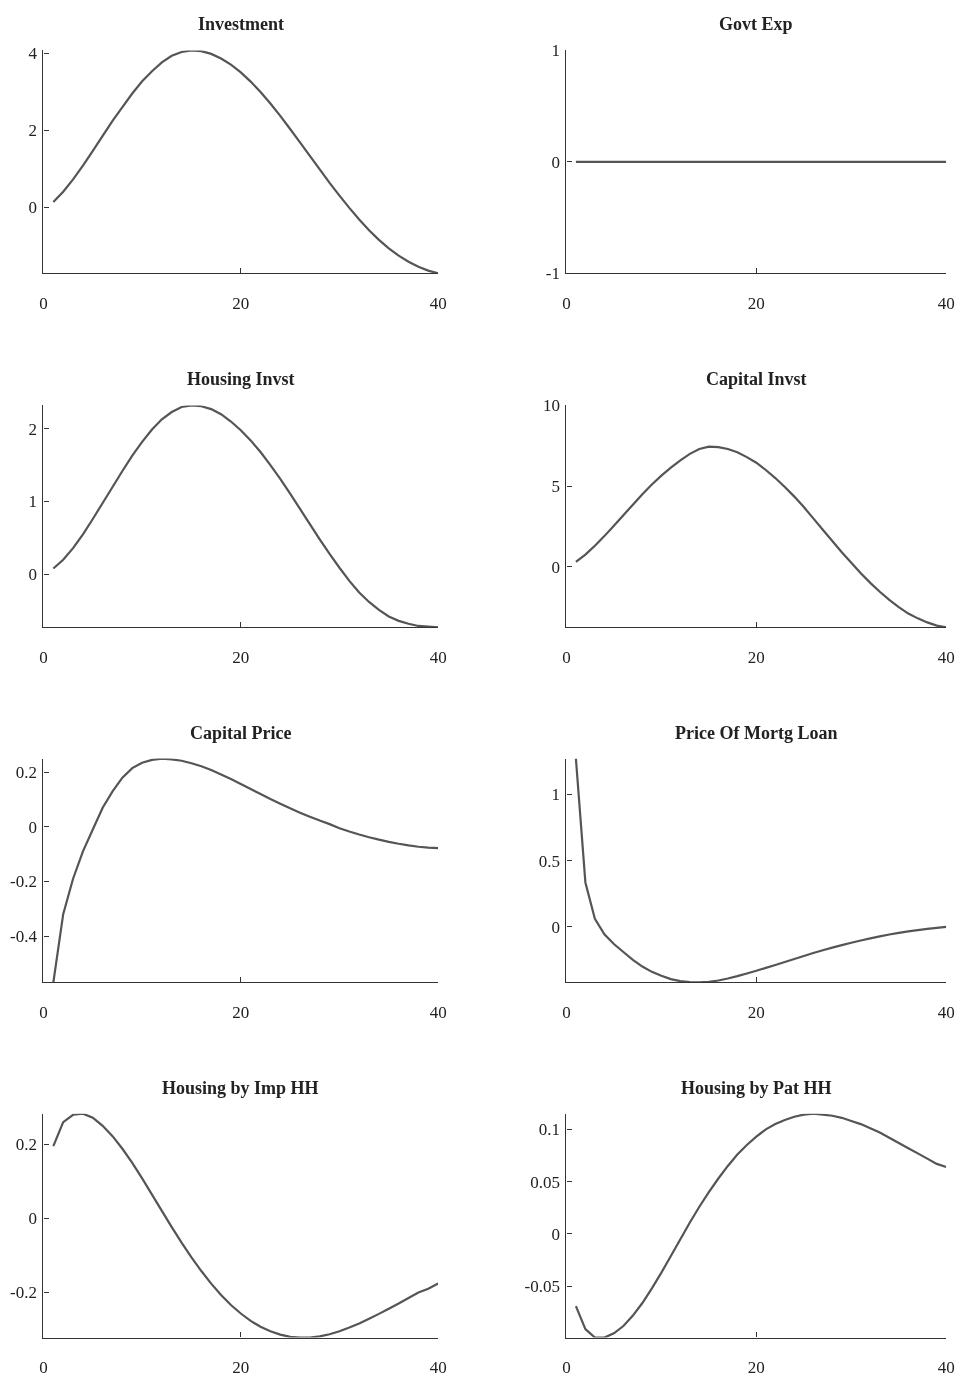  Describe the element at coordinates (555, 487) in the screenshot. I see `y-tick-label: 5` at that location.